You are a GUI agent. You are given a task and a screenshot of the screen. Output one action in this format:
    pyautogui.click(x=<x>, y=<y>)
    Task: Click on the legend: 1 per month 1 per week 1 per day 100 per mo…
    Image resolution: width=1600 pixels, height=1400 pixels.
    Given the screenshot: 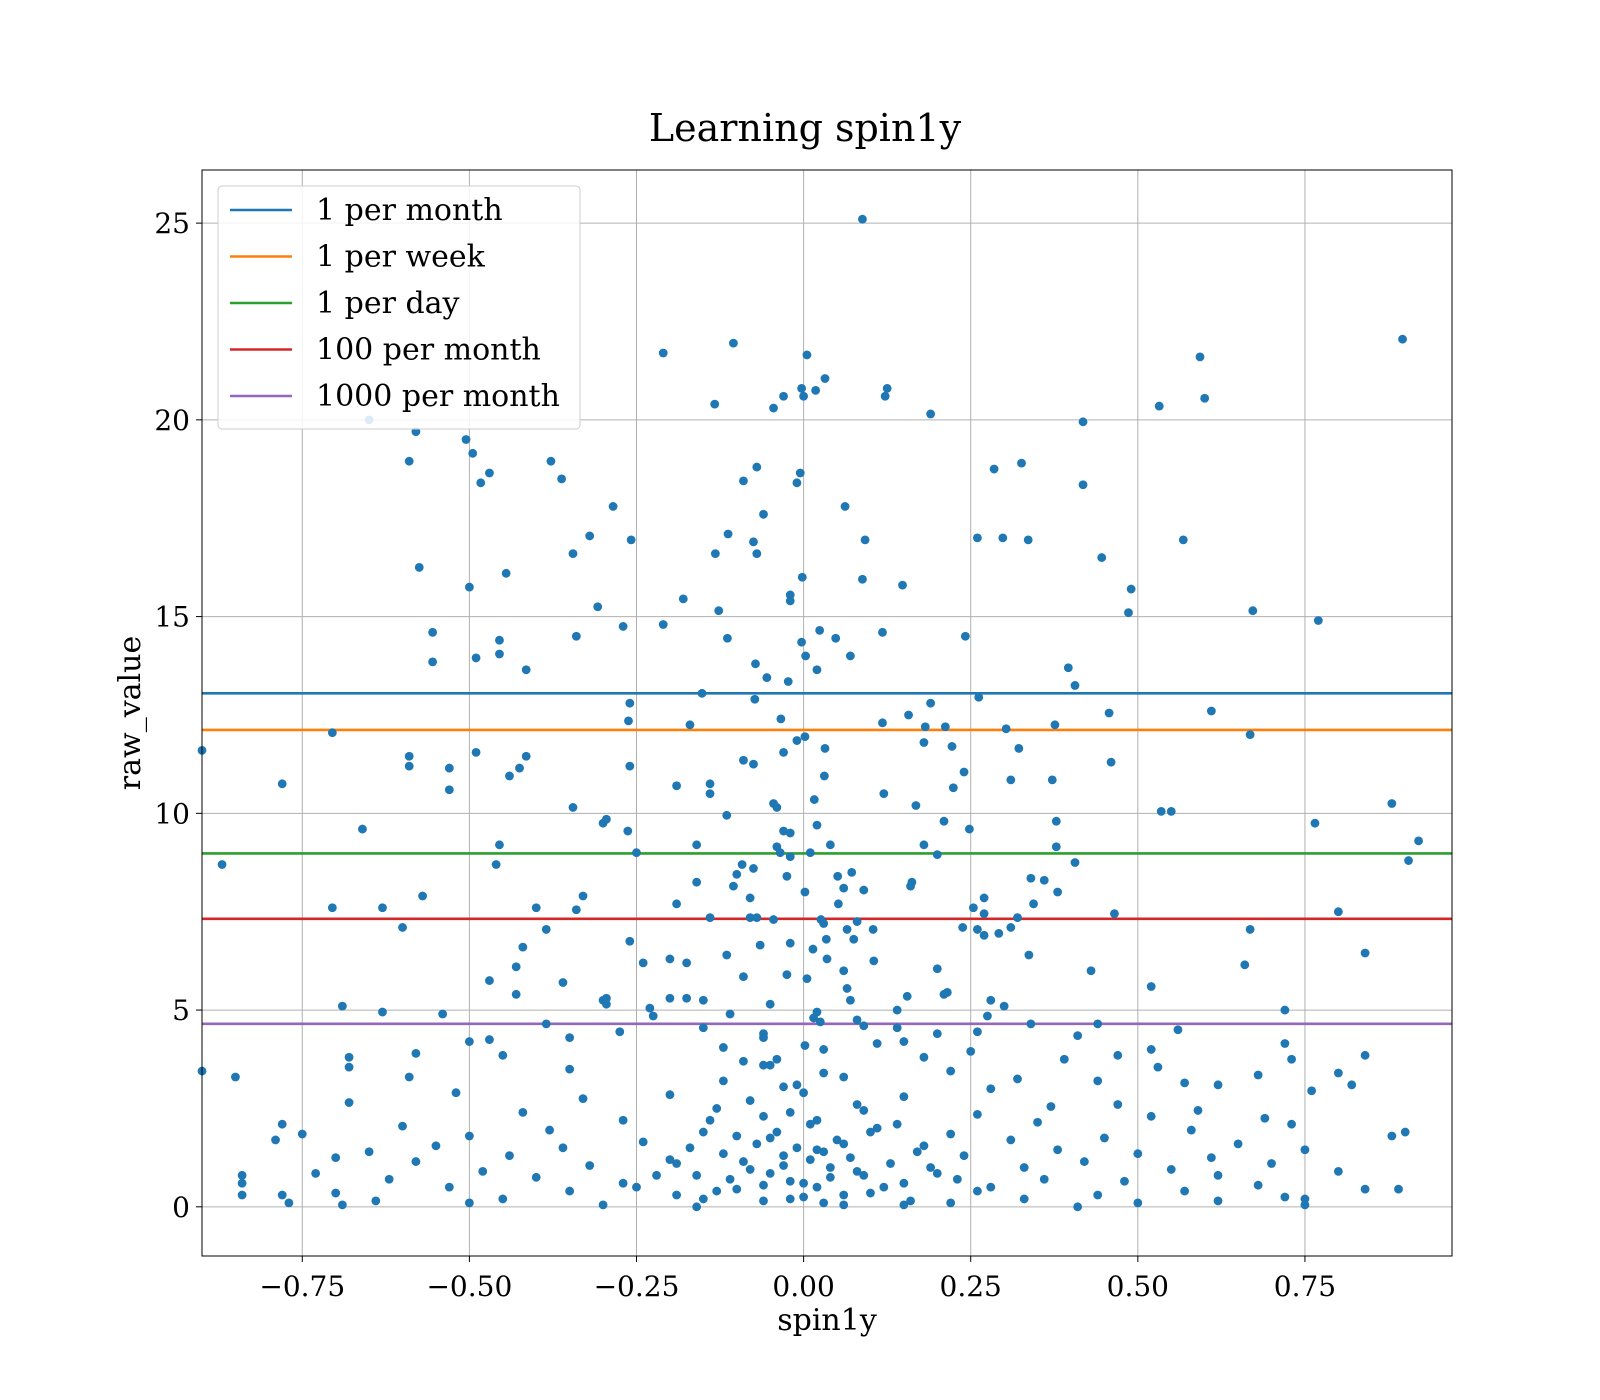 What is the action you would take?
    pyautogui.click(x=399, y=307)
    